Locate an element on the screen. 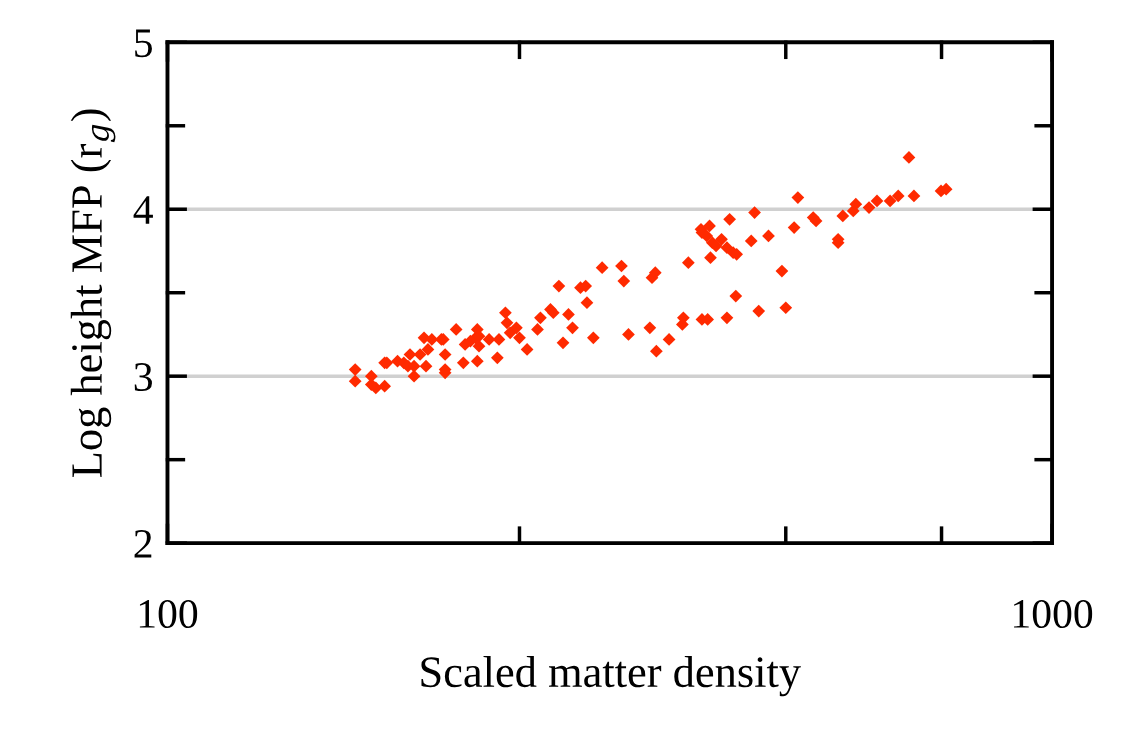  y-tick-label: 4 is located at coordinates (143, 210).